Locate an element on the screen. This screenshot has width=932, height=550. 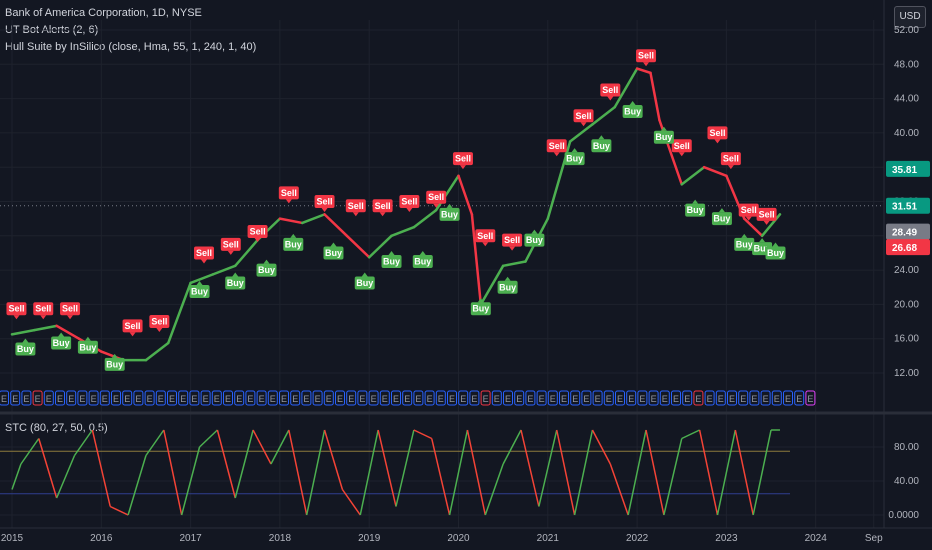
stc-label: STC (80, 27, 50, 0.5) is located at coordinates (56, 428).